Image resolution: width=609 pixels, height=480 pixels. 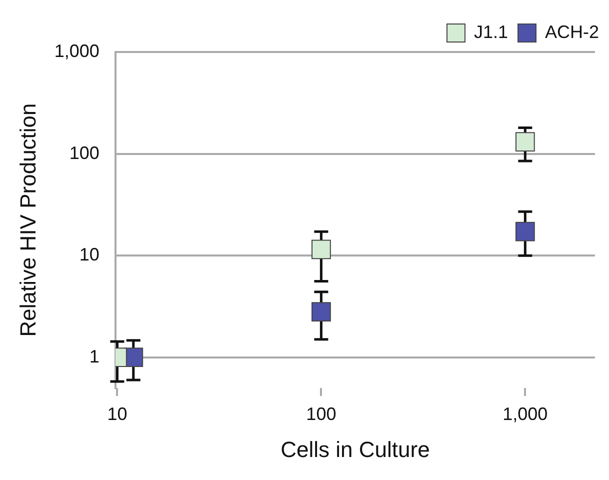 I want to click on y-tick-label: 1, so click(x=94, y=356).